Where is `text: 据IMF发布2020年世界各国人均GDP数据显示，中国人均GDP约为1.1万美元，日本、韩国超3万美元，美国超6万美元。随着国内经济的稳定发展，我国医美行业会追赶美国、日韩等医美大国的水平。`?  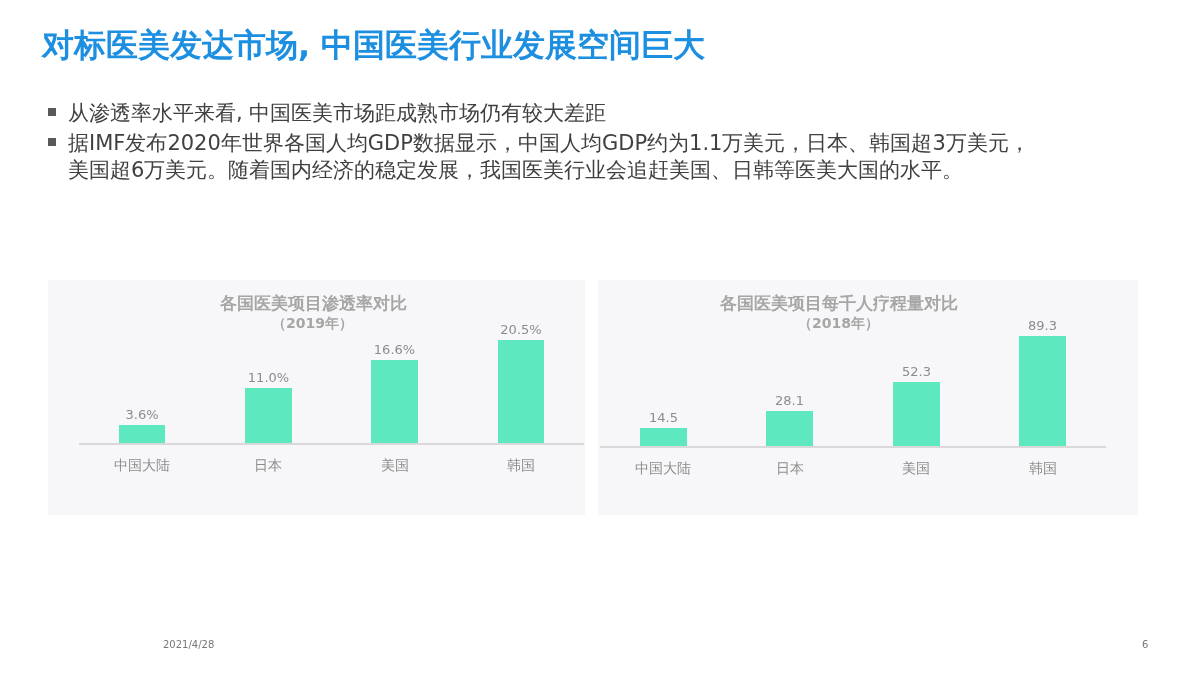
text: 据IMF发布2020年世界各国人均GDP数据显示，中国人均GDP约为1.1万美元，日本、韩国超3万美元，美国超6万美元。随着国内经济的稳定发展，我国医美行业会追赶美国、日韩等医美大国的水平。 is located at coordinates (549, 157).